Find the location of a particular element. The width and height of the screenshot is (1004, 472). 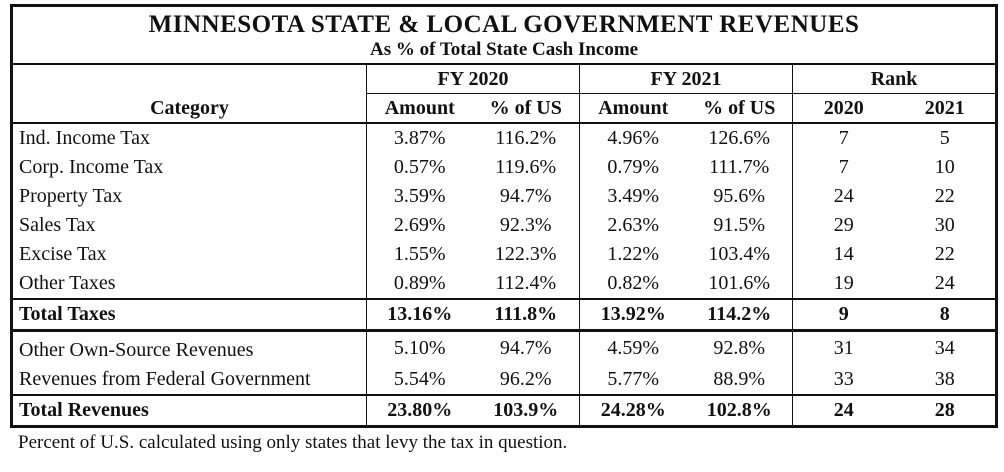

row-category: Ind. Income Tax is located at coordinates (188, 138).